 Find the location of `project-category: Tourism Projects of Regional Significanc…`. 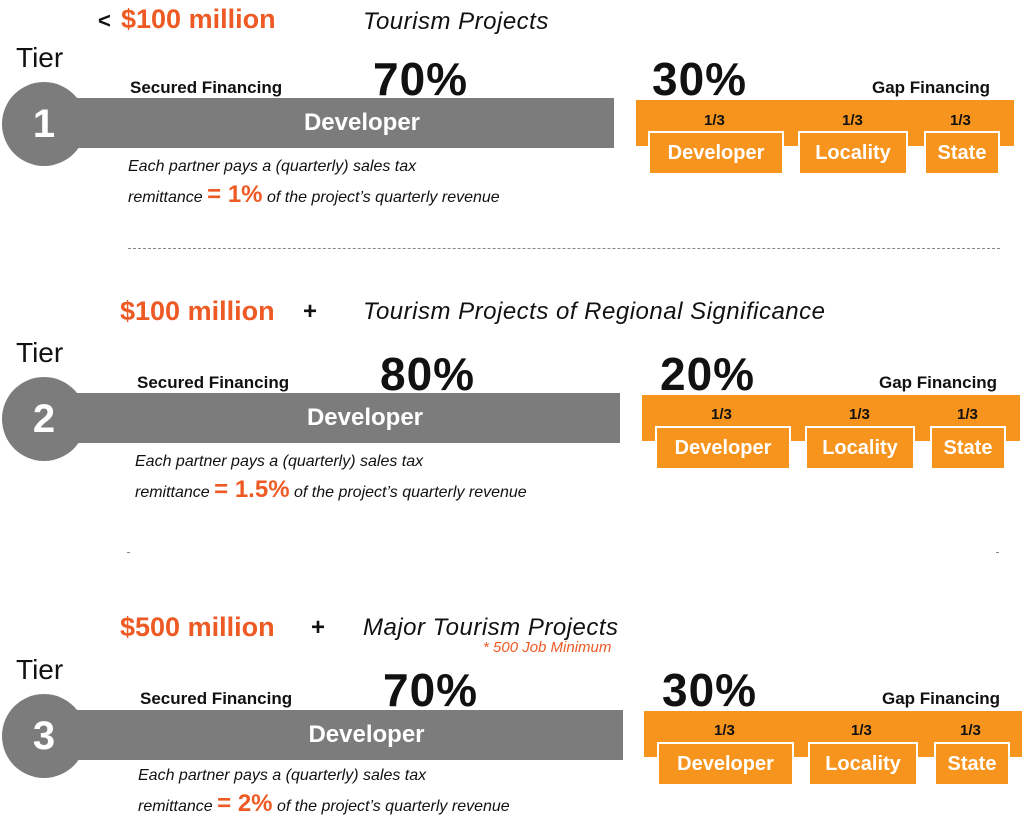

project-category: Tourism Projects of Regional Significanc… is located at coordinates (594, 311).